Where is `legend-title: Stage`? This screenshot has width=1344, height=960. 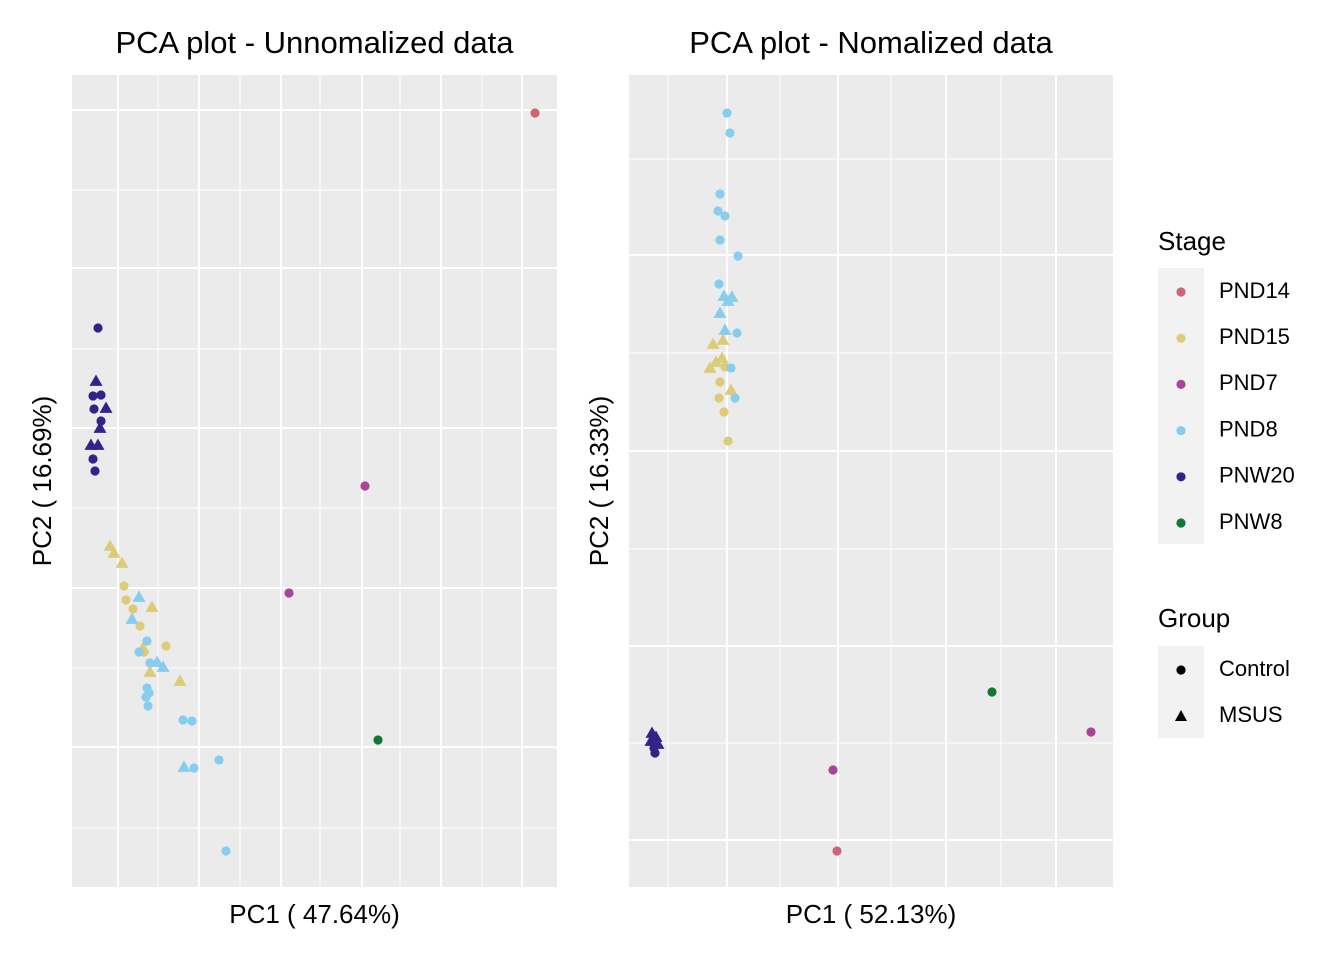 legend-title: Stage is located at coordinates (1192, 241).